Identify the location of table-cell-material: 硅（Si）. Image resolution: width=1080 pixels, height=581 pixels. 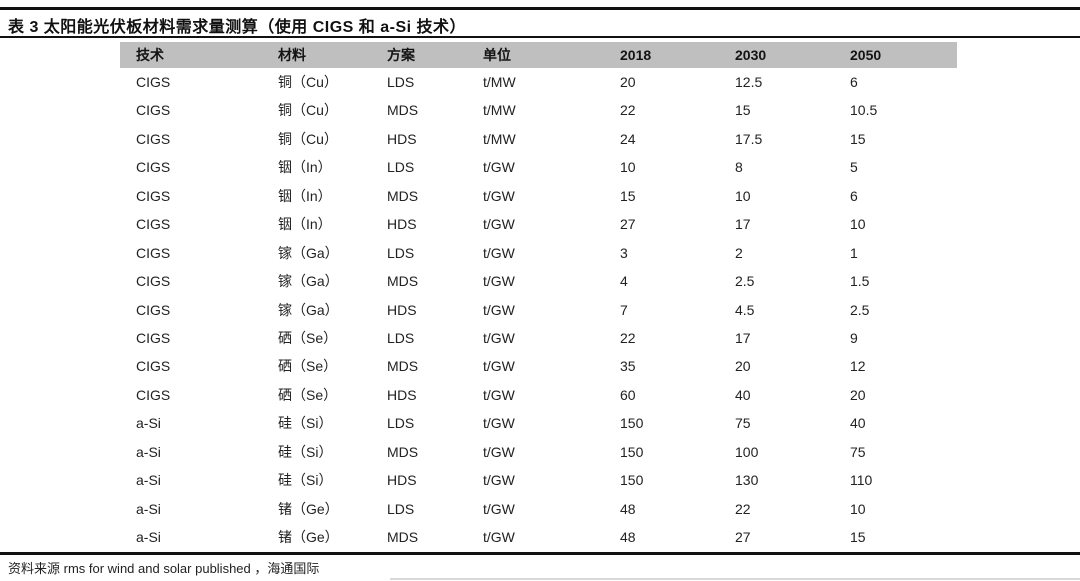
(305, 480).